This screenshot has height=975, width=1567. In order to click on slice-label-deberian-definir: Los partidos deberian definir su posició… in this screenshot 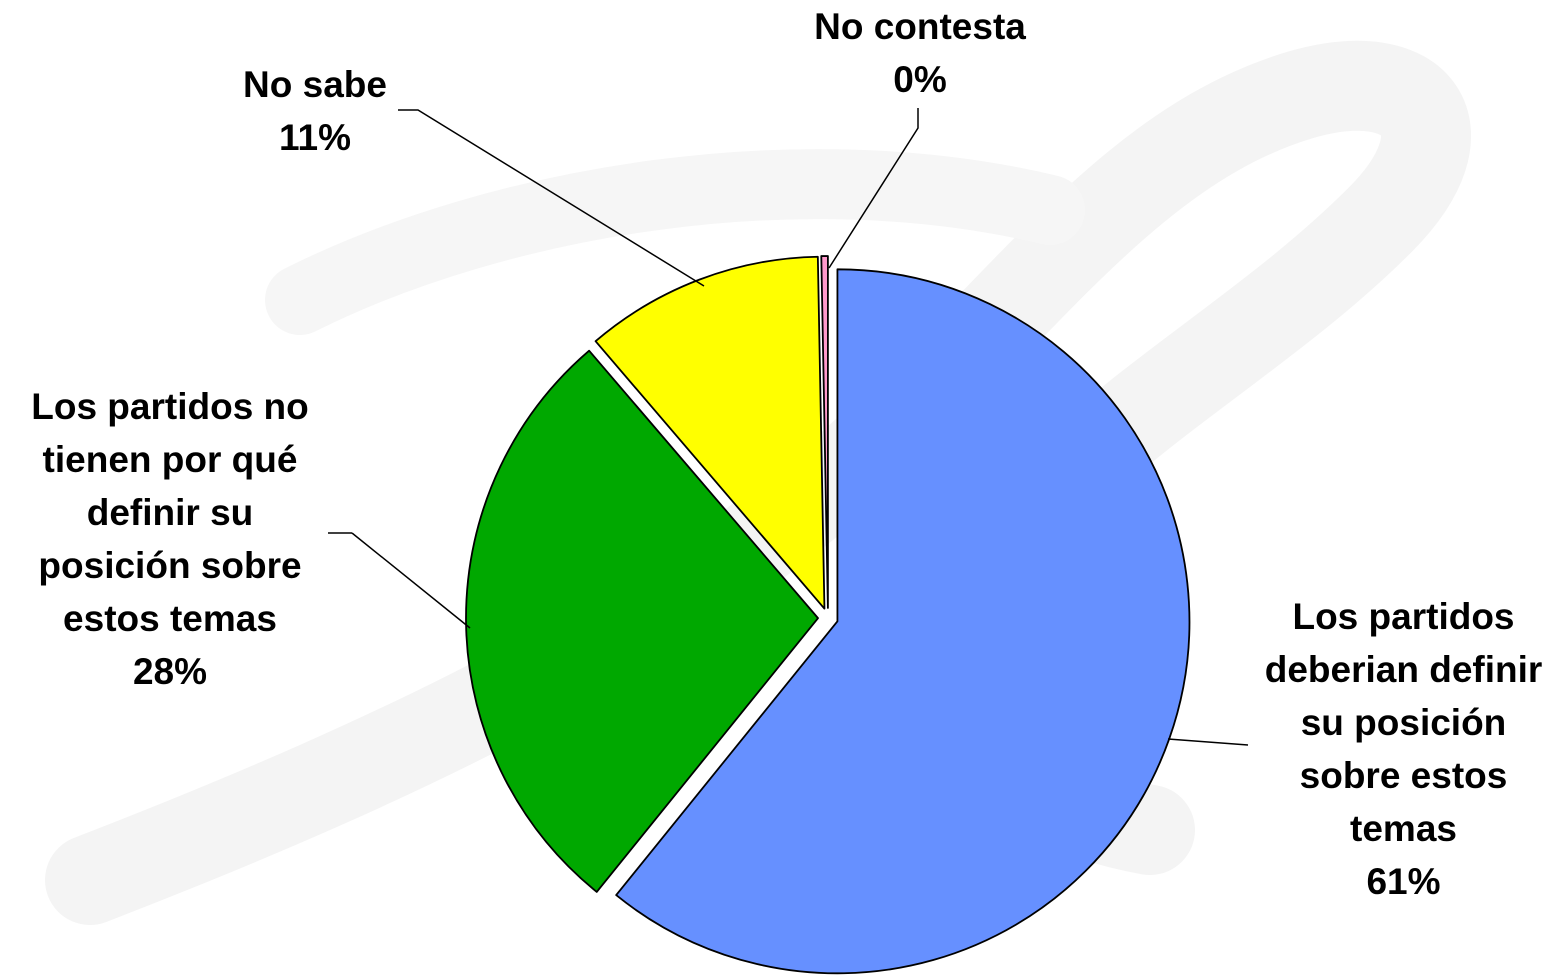, I will do `click(1403, 749)`.